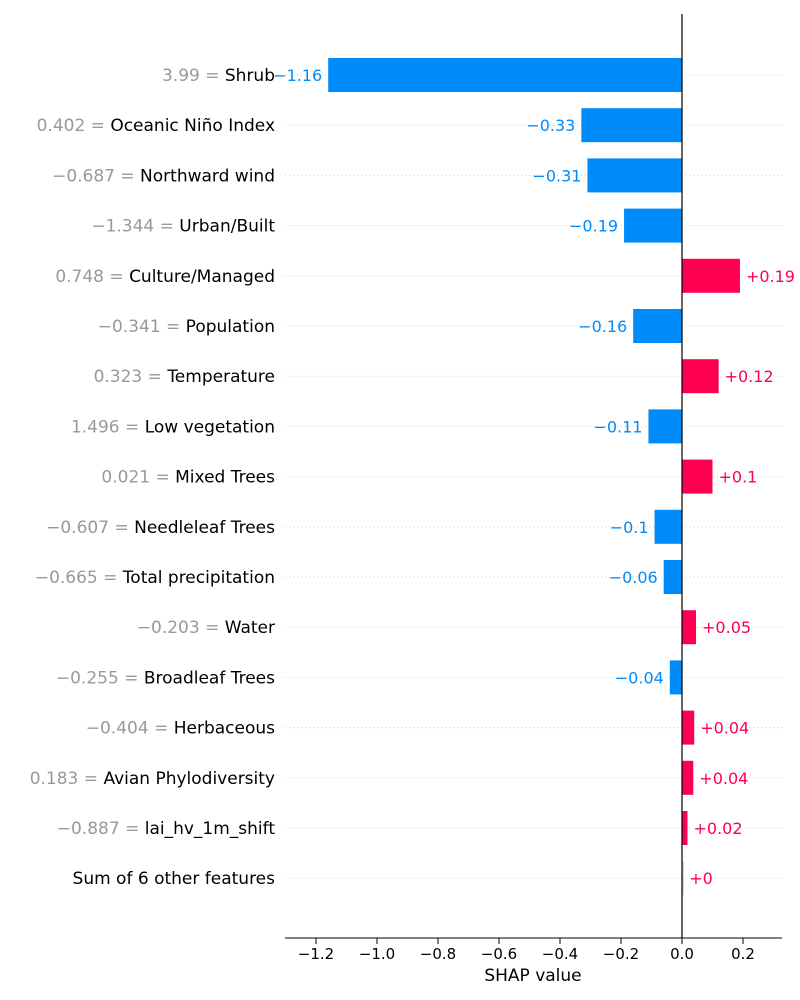 Image resolution: width=800 pixels, height=1000 pixels. What do you see at coordinates (209, 678) in the screenshot?
I see `feature-name: Broadleaf Trees` at bounding box center [209, 678].